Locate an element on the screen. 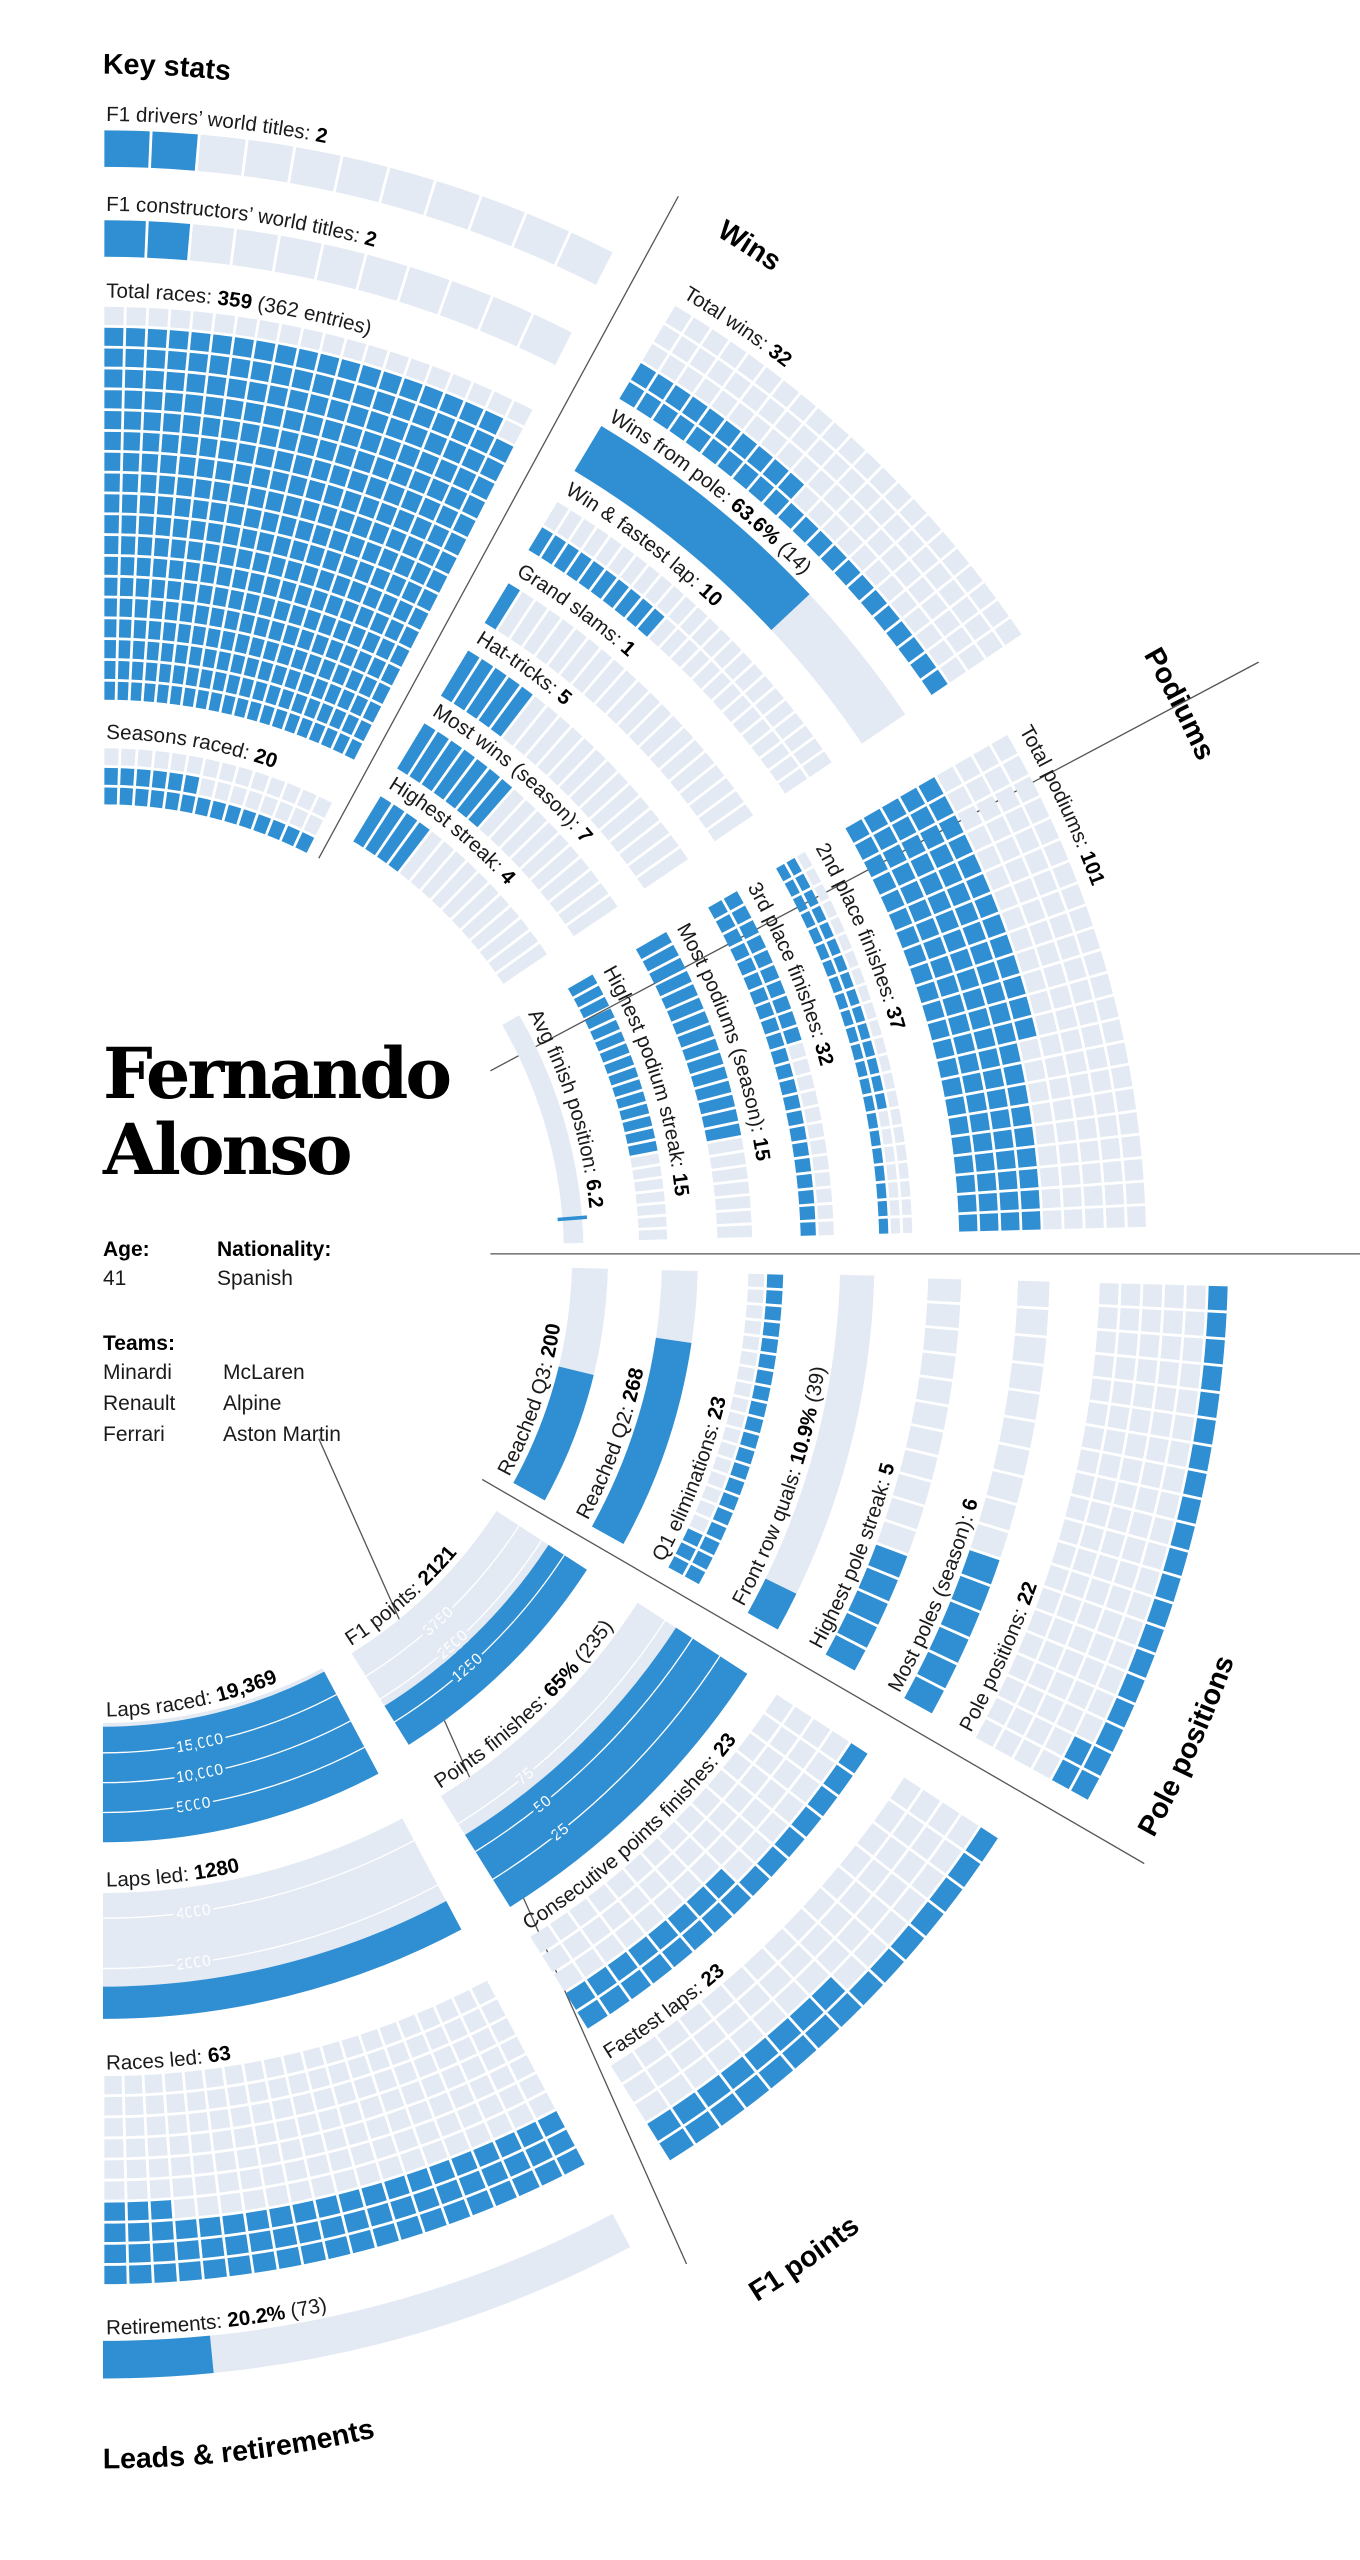 This screenshot has width=1360, height=2560. section-title-text: Wins is located at coordinates (749, 246).